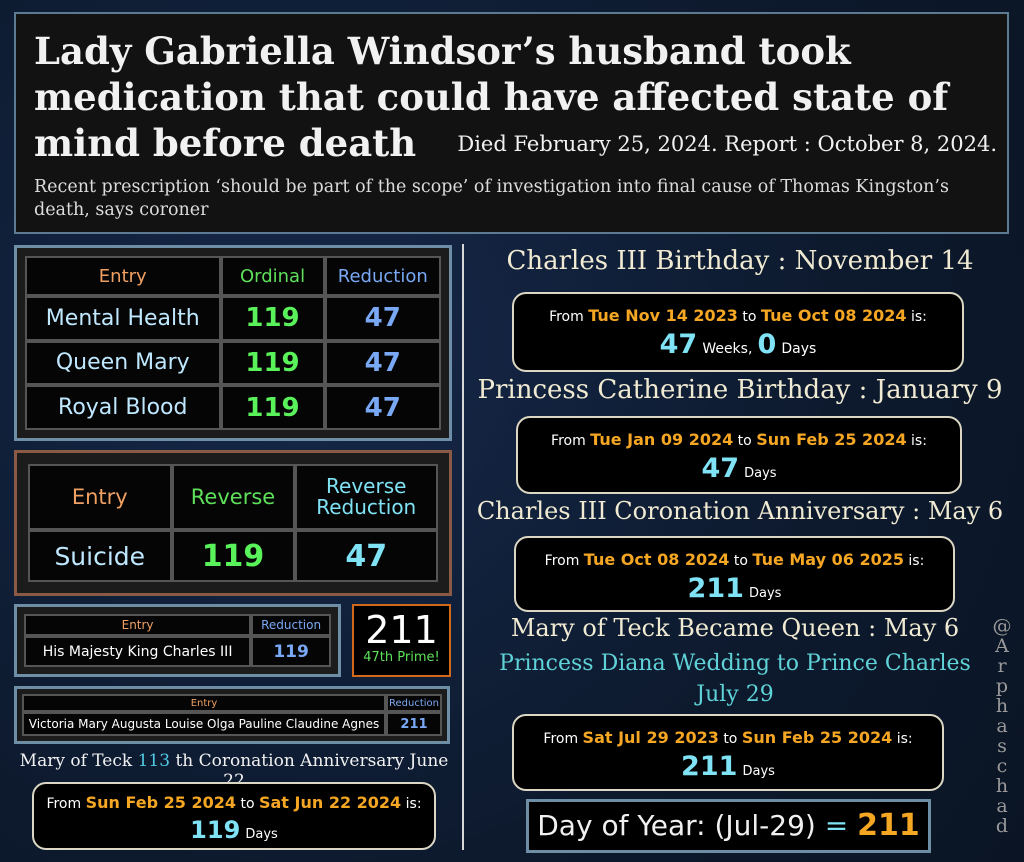 The image size is (1024, 862). Describe the element at coordinates (123, 363) in the screenshot. I see `entry-cell: Queen Mary` at that location.